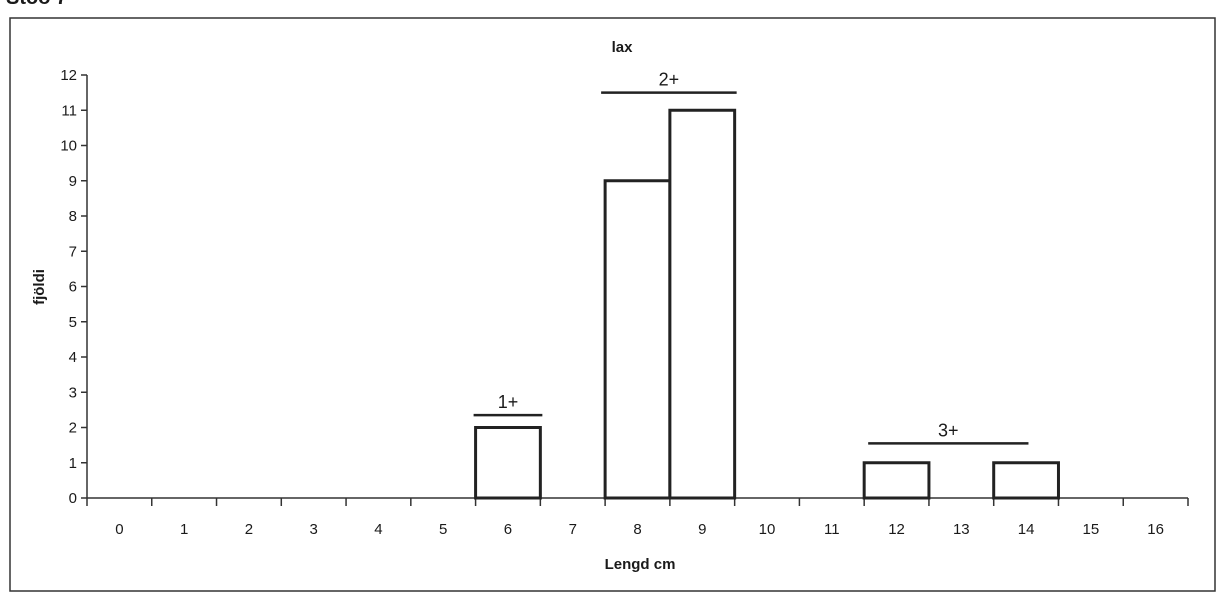 Image resolution: width=1227 pixels, height=596 pixels. I want to click on x-tick-label: 2, so click(249, 529).